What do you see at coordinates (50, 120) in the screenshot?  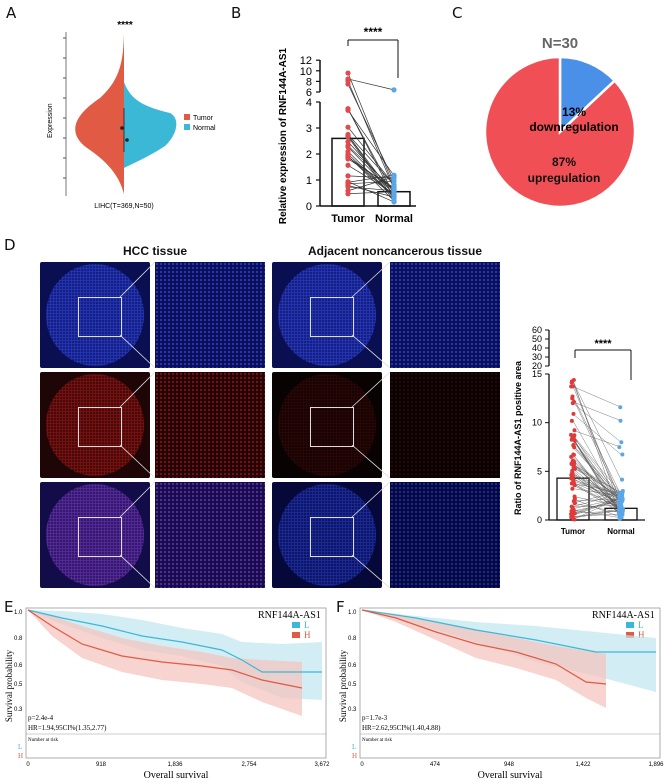 I see `panel-a-ylabel: Expression` at bounding box center [50, 120].